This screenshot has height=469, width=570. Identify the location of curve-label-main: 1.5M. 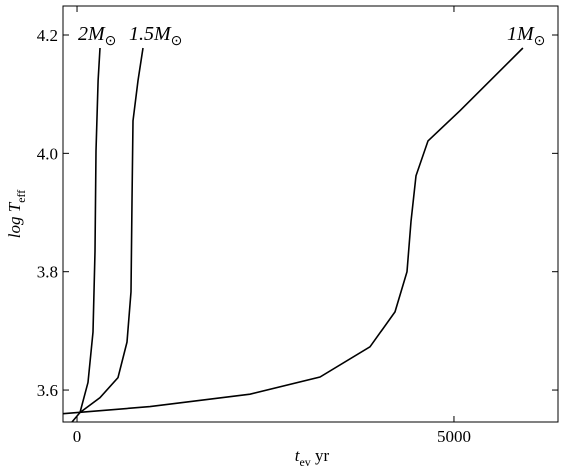
(150, 34).